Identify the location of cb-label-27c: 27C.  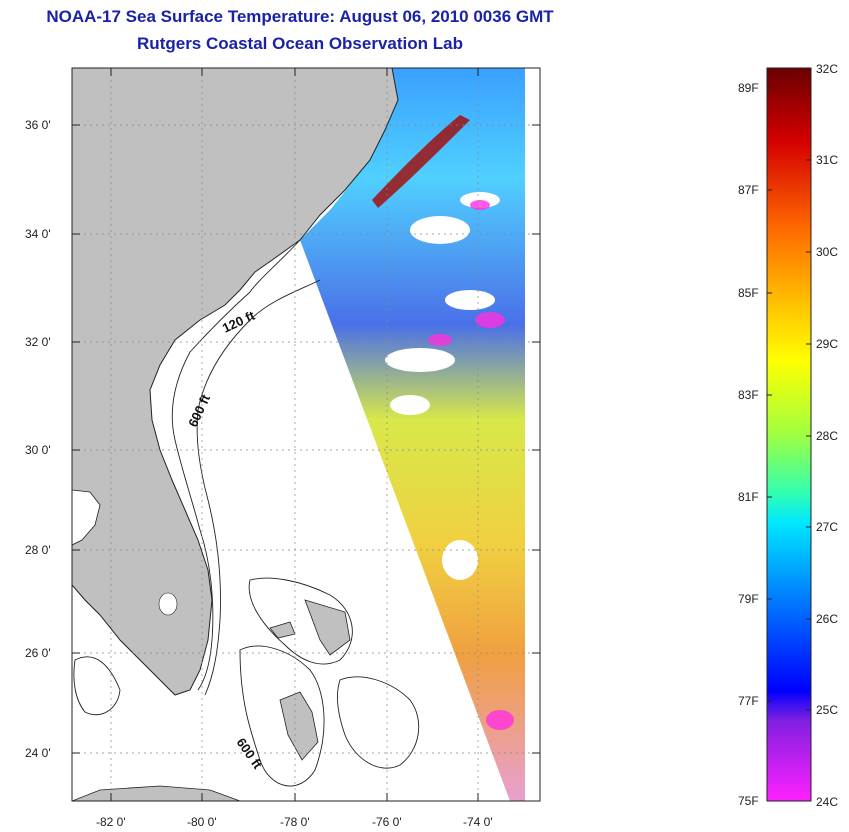
(827, 527).